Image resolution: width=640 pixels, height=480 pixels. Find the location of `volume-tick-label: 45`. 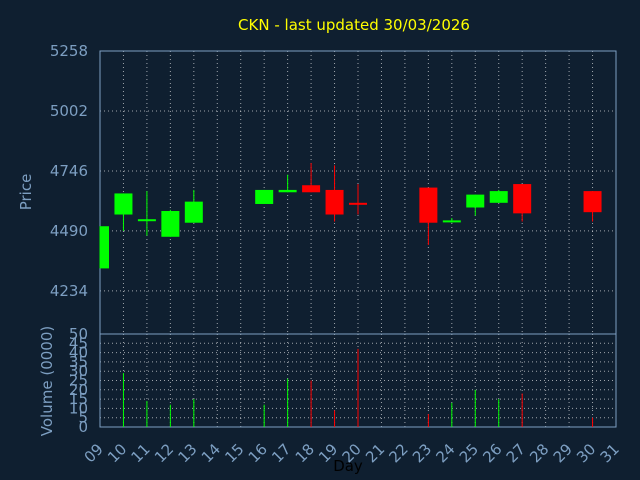

volume-tick-label: 45 is located at coordinates (78, 343).